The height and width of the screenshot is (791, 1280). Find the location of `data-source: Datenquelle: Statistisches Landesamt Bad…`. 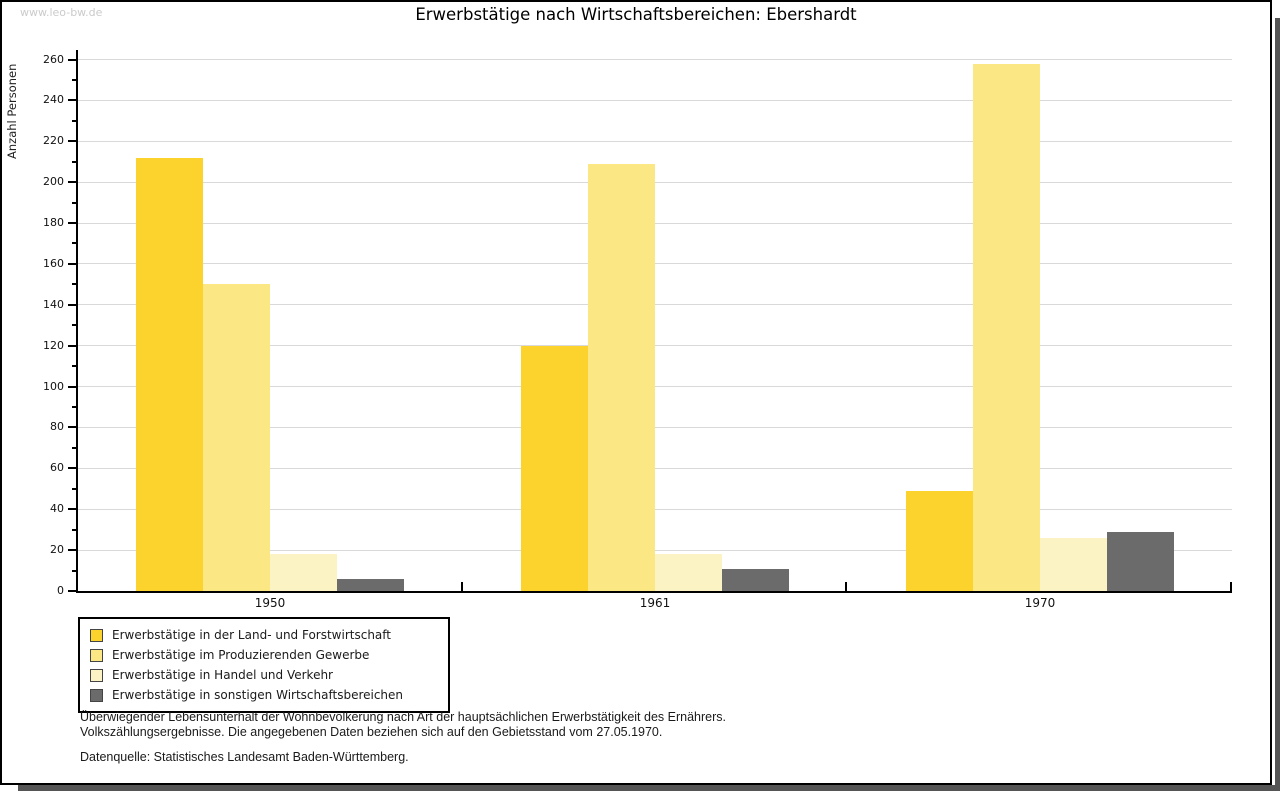

data-source: Datenquelle: Statistisches Landesamt Bad… is located at coordinates (244, 757).